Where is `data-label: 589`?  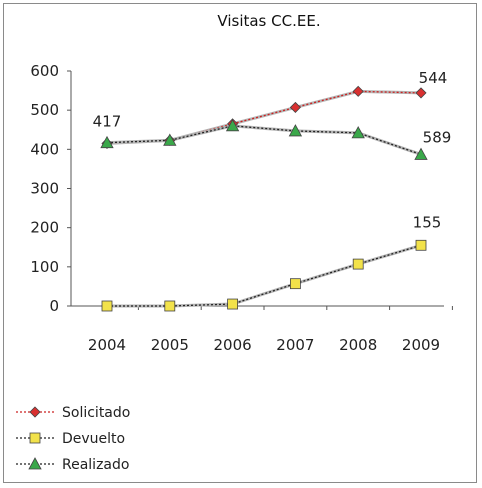
data-label: 589 is located at coordinates (437, 137).